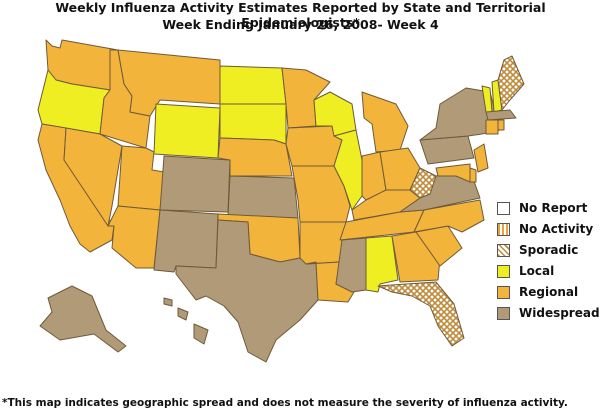 This screenshot has width=601, height=412. What do you see at coordinates (186, 241) in the screenshot?
I see `state-nm` at bounding box center [186, 241].